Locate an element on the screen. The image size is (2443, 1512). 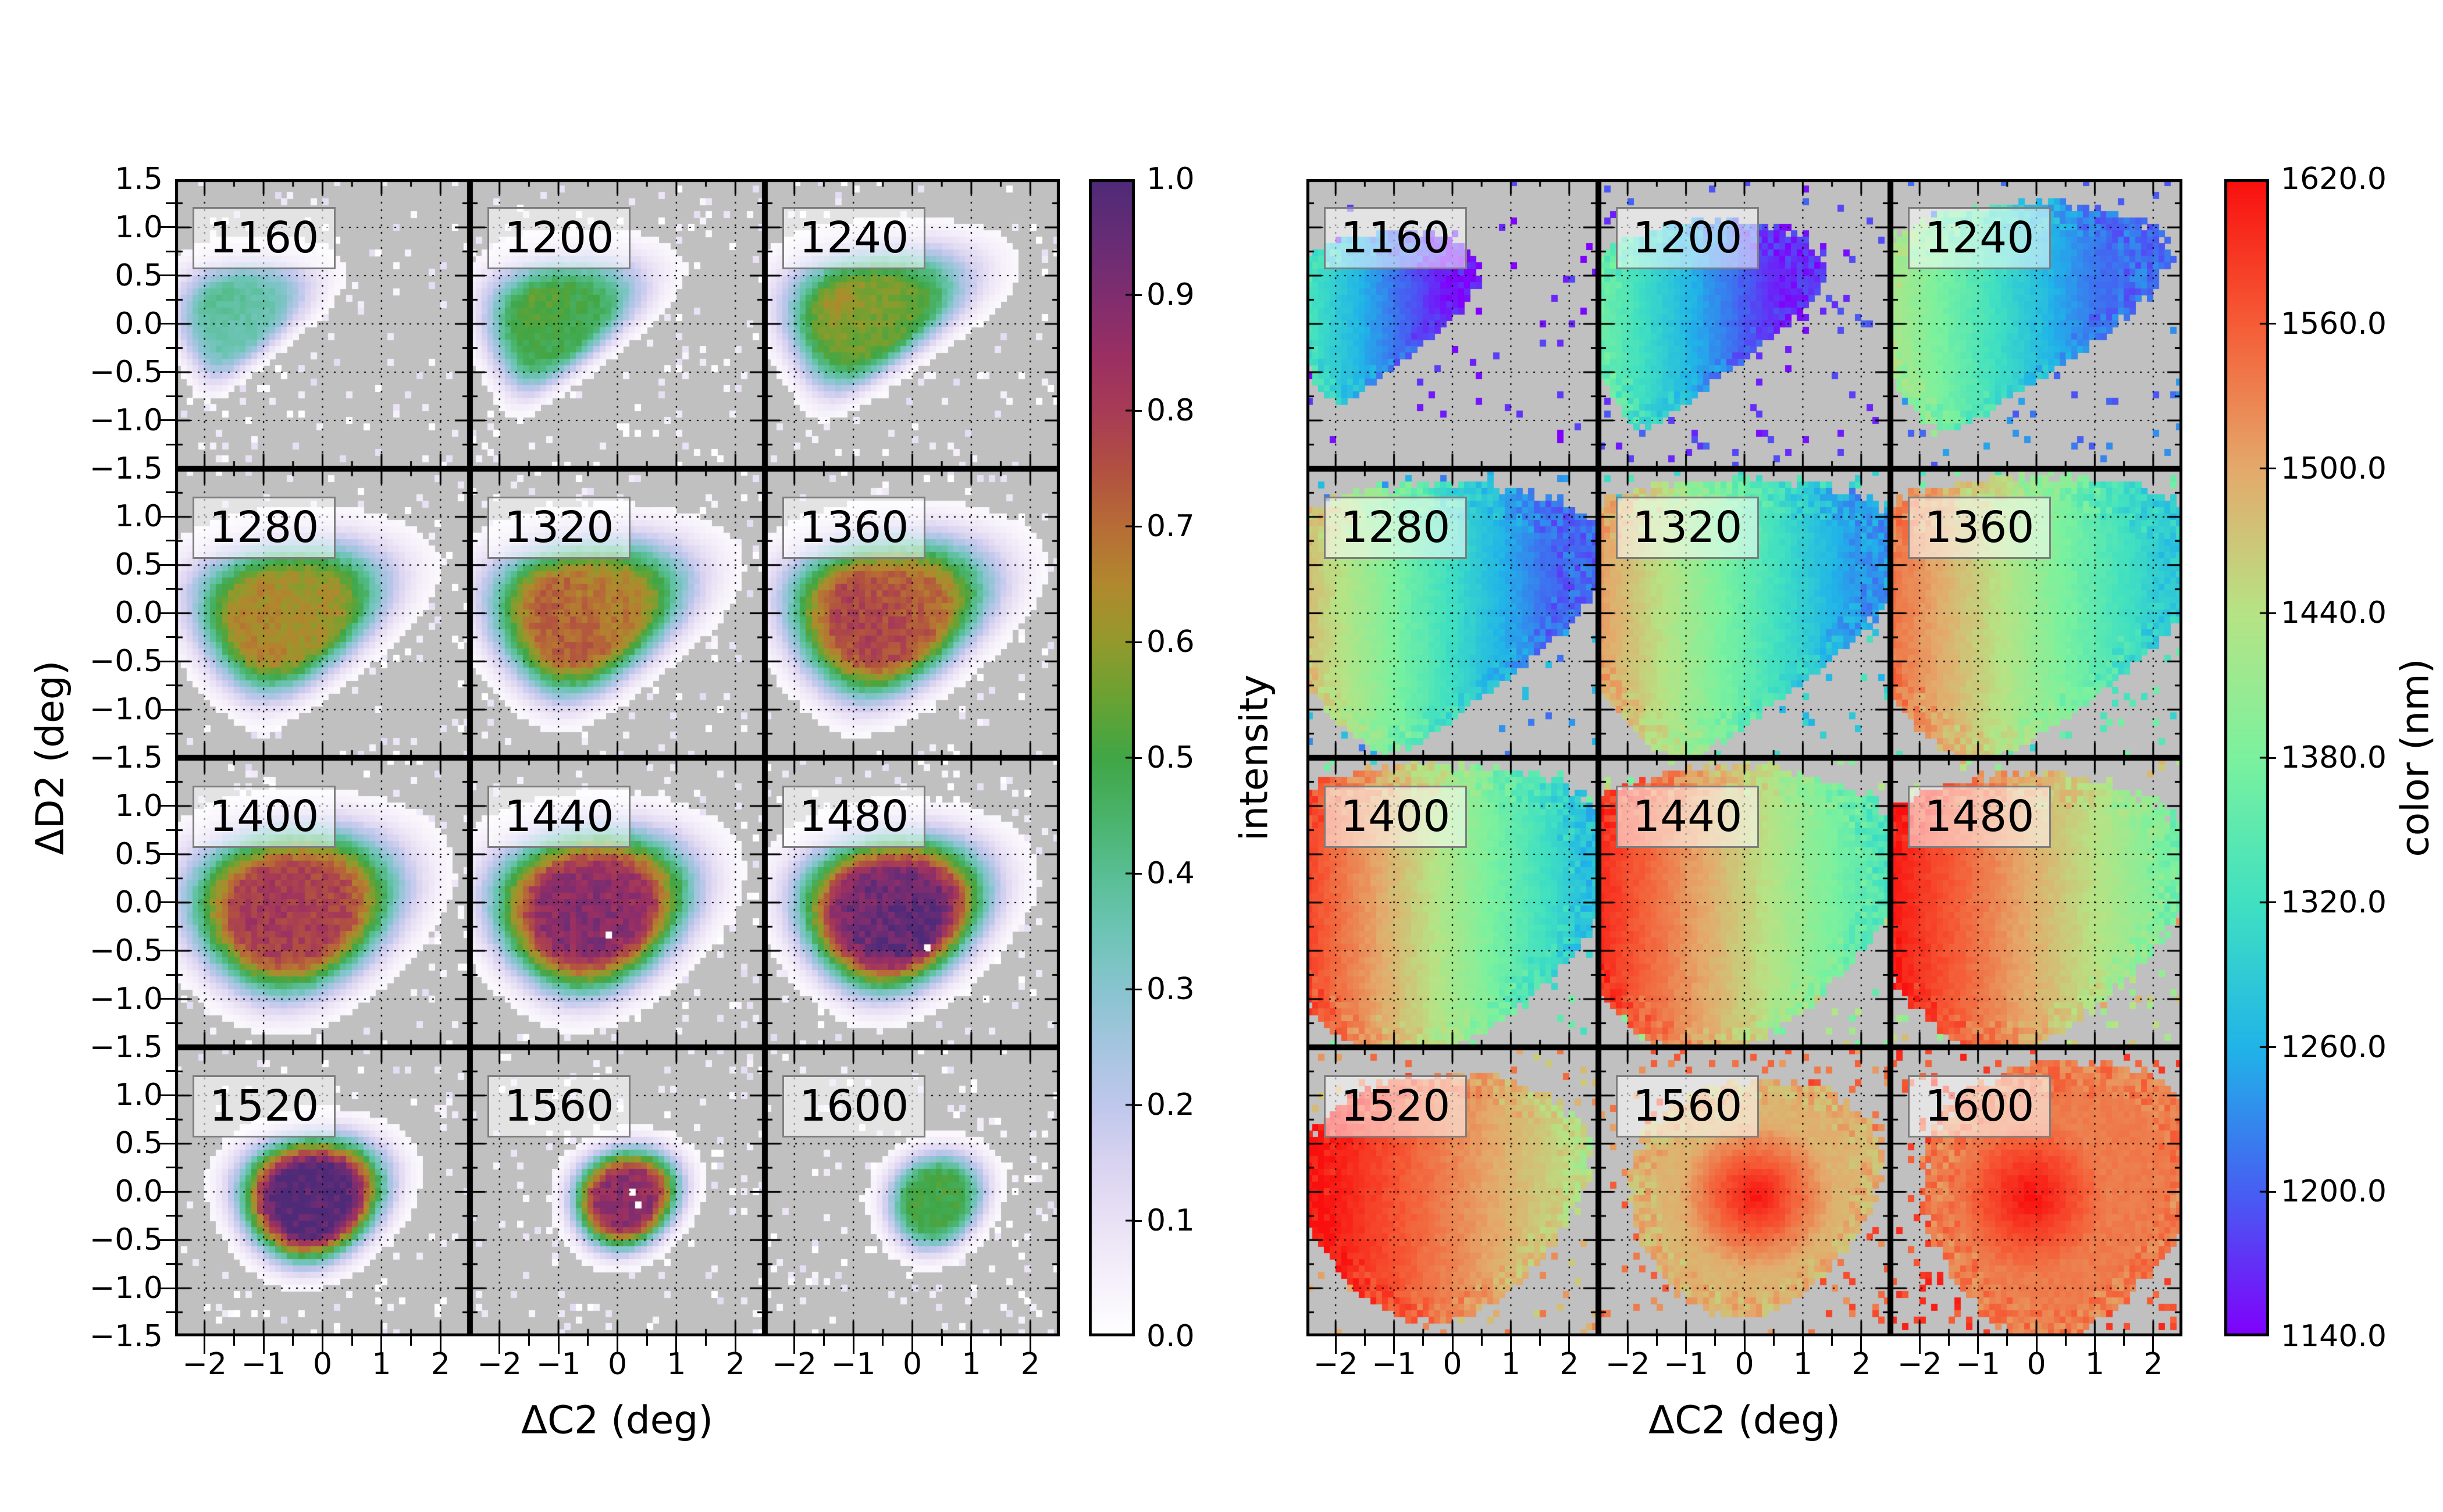
color-colorbar-tick-label: 1500.0 is located at coordinates (2334, 468).